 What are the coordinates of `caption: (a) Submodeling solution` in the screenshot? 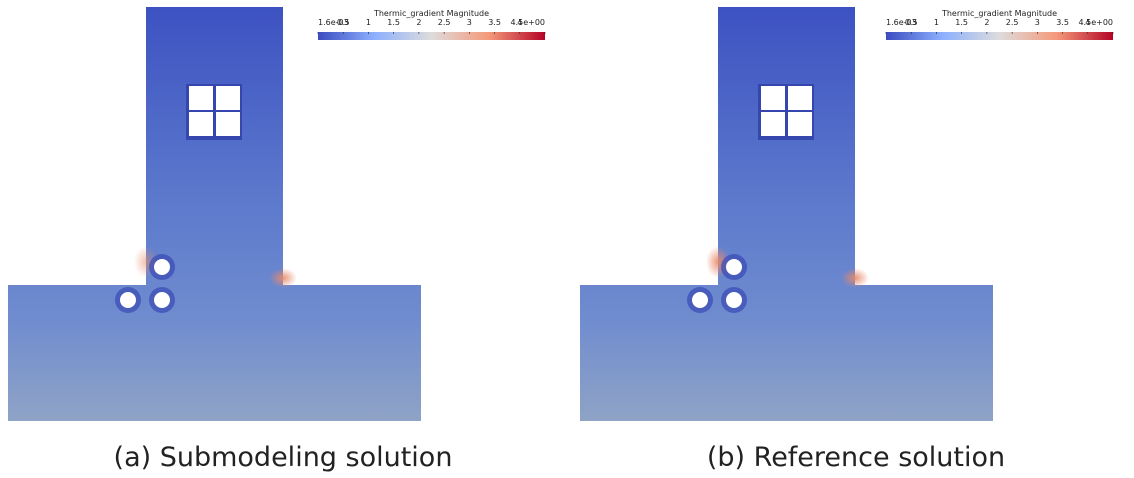 It's located at (283, 457).